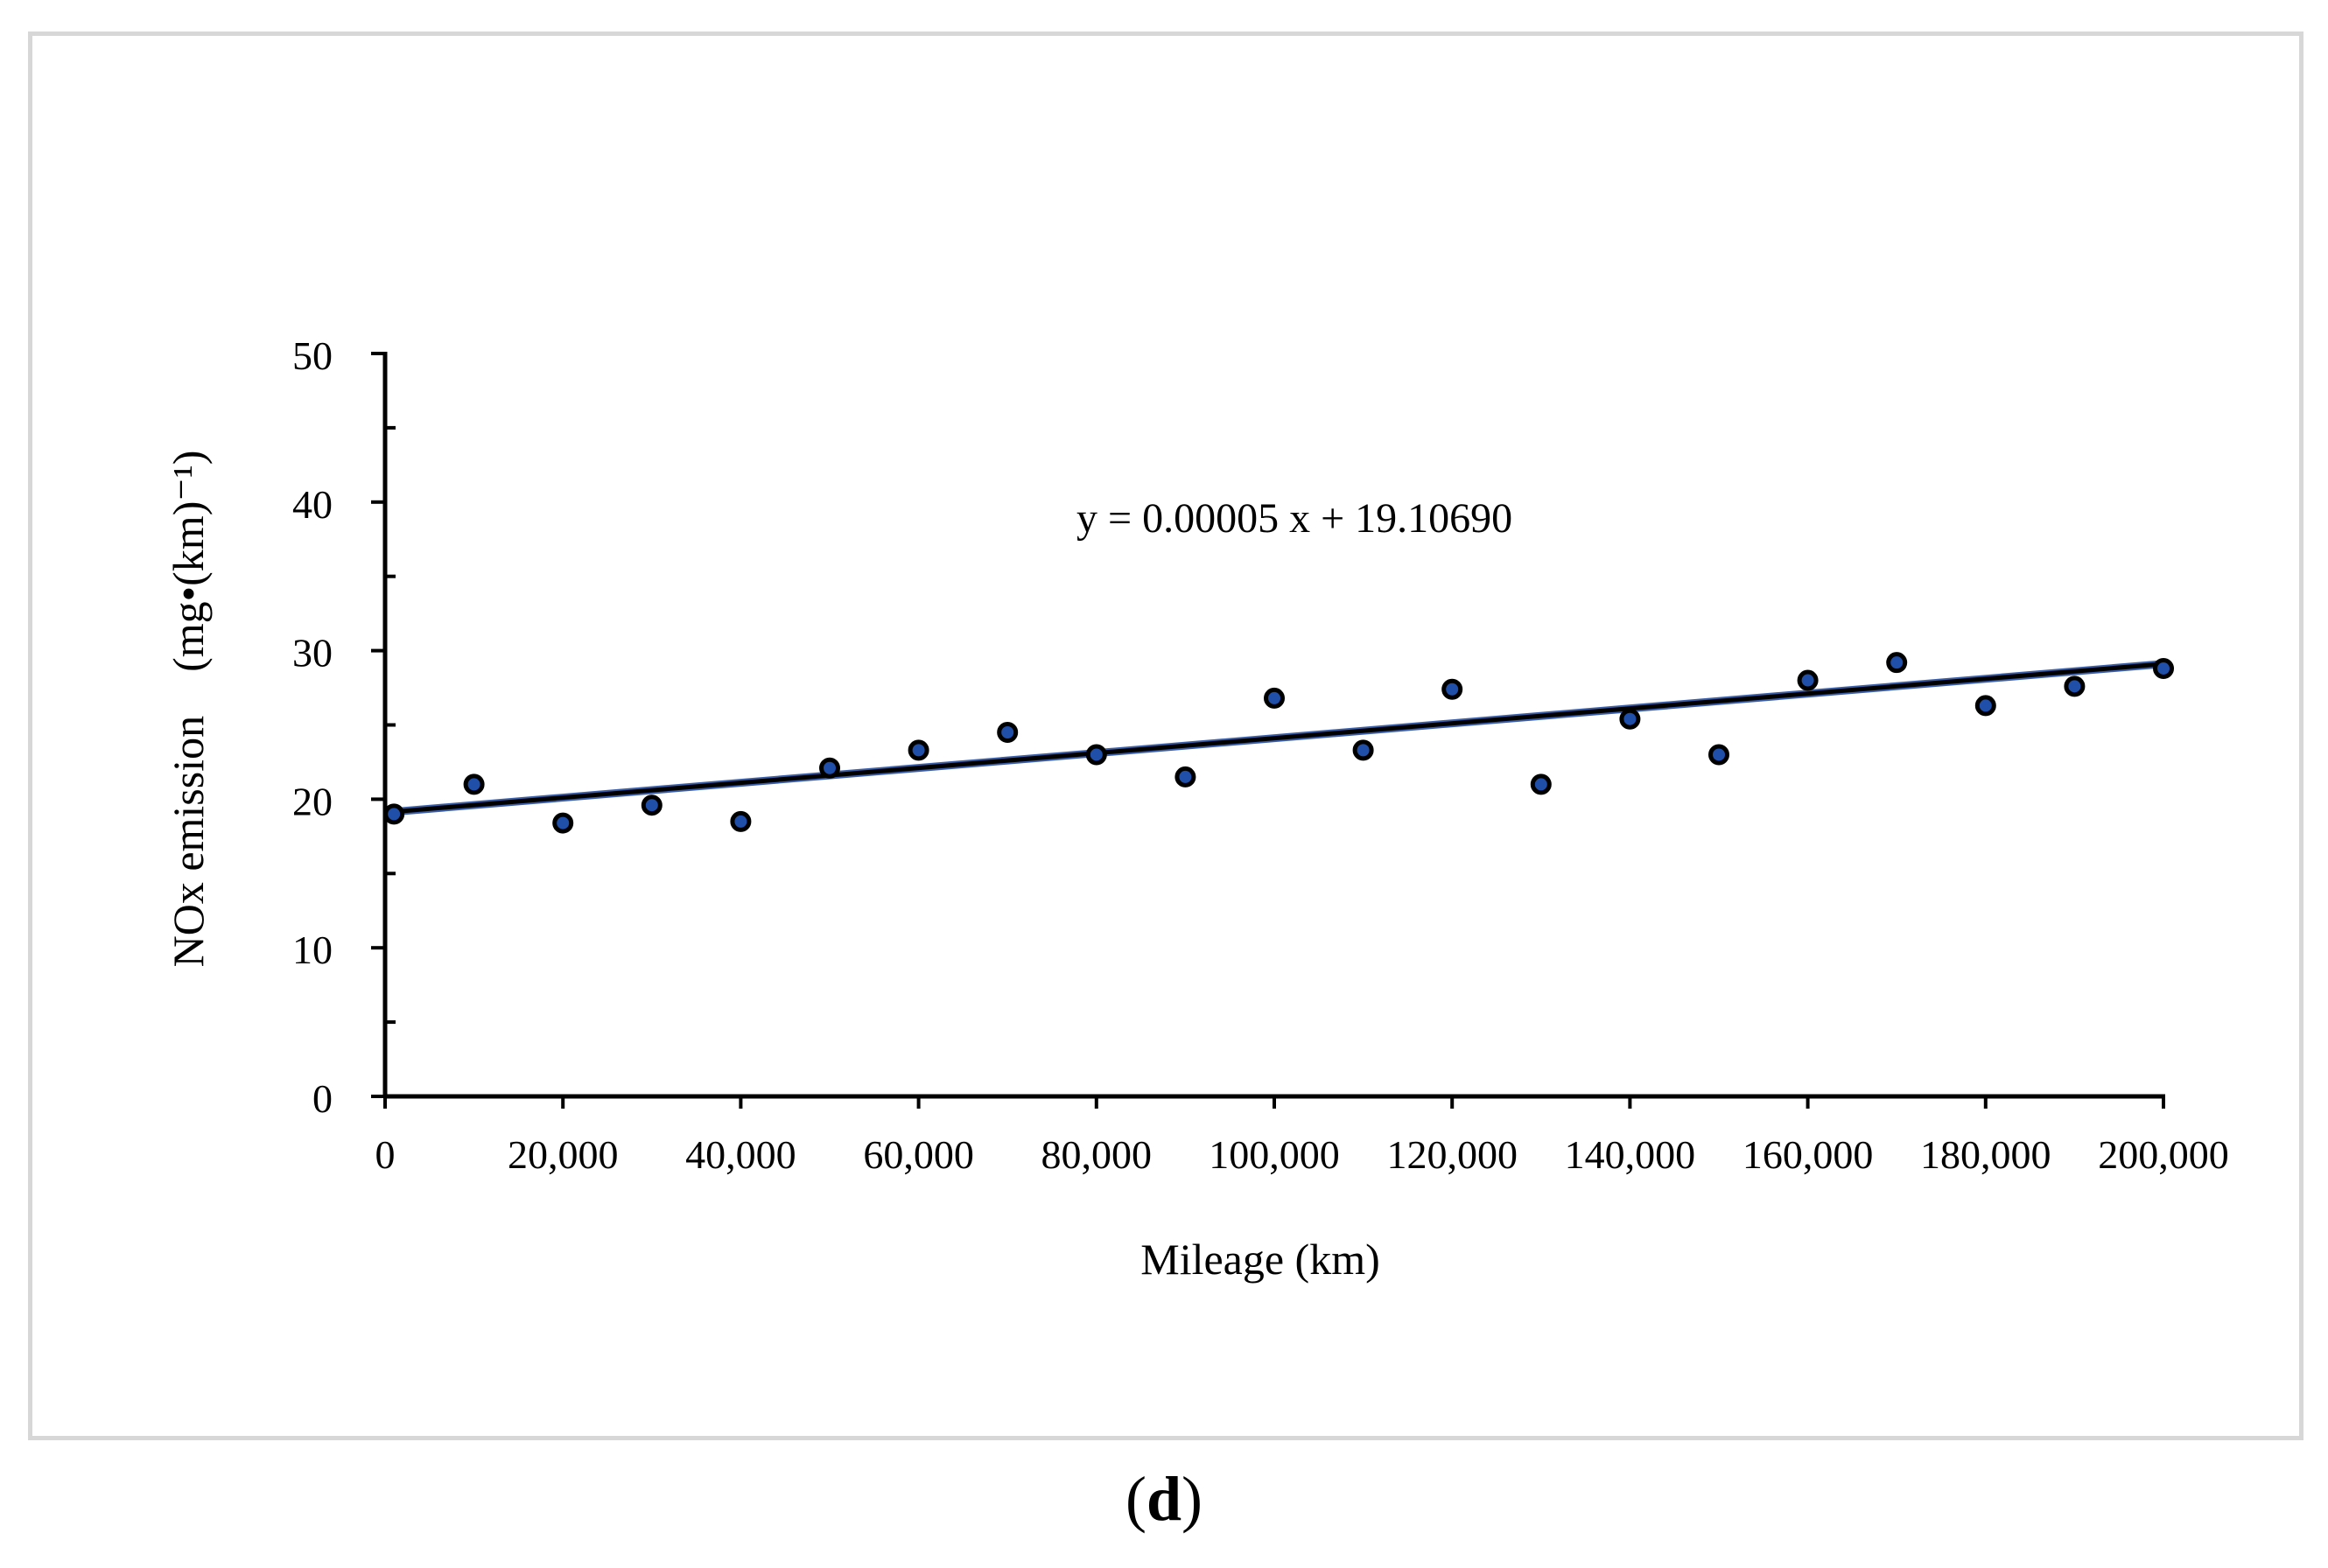 The width and height of the screenshot is (2328, 1568). I want to click on x-tick-label: 160,000, so click(1808, 1154).